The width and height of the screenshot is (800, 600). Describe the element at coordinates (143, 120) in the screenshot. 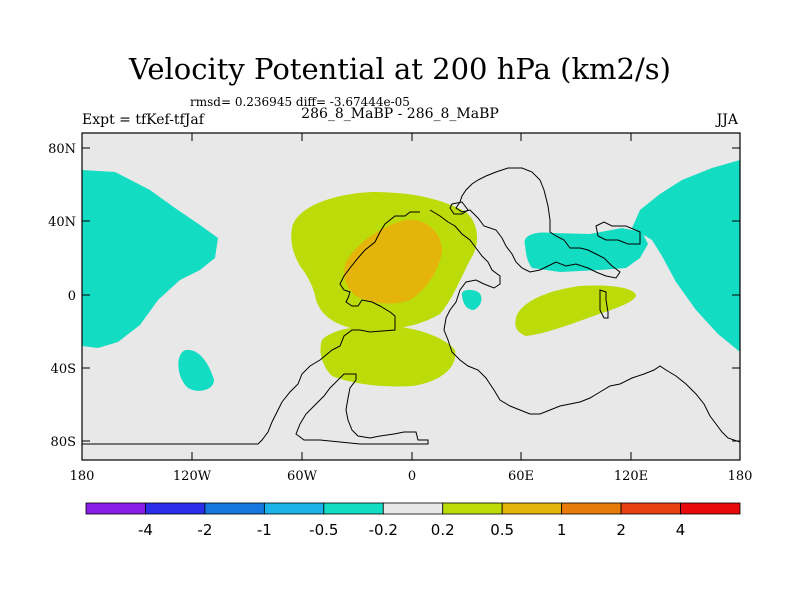

I see `experiment-label: Expt = tfKef-tfJaf` at that location.